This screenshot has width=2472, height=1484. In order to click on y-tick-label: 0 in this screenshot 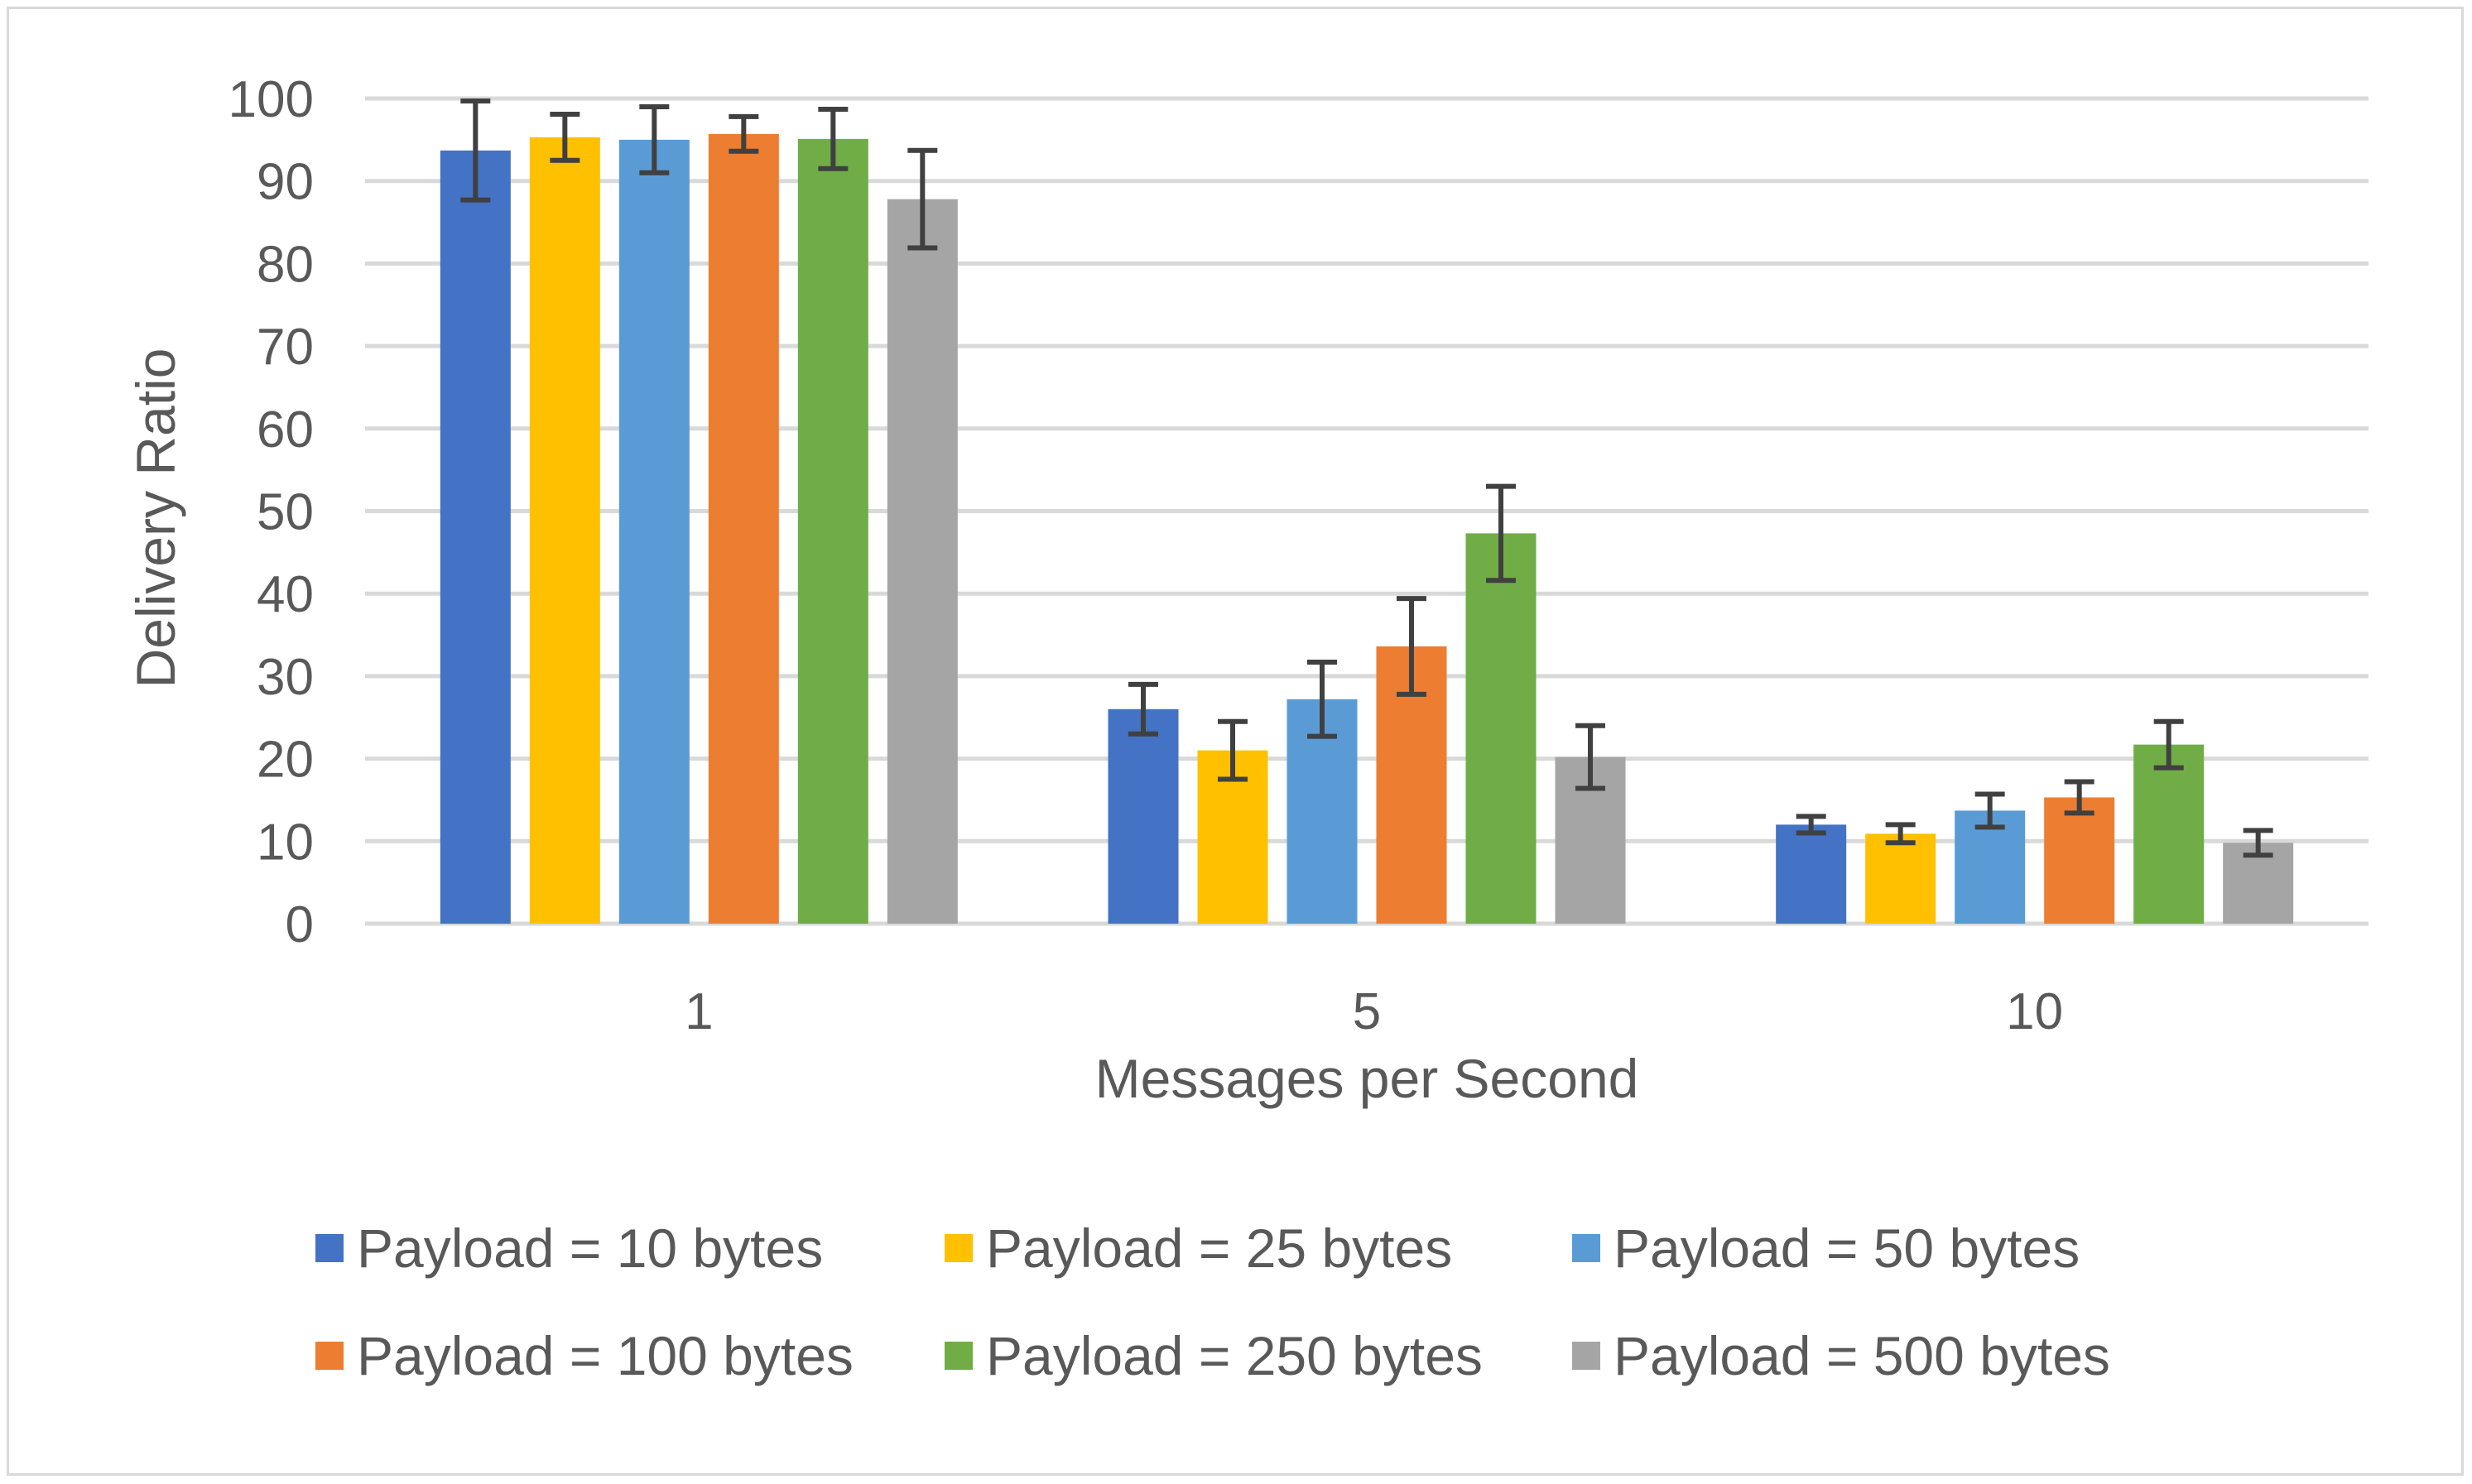, I will do `click(300, 924)`.